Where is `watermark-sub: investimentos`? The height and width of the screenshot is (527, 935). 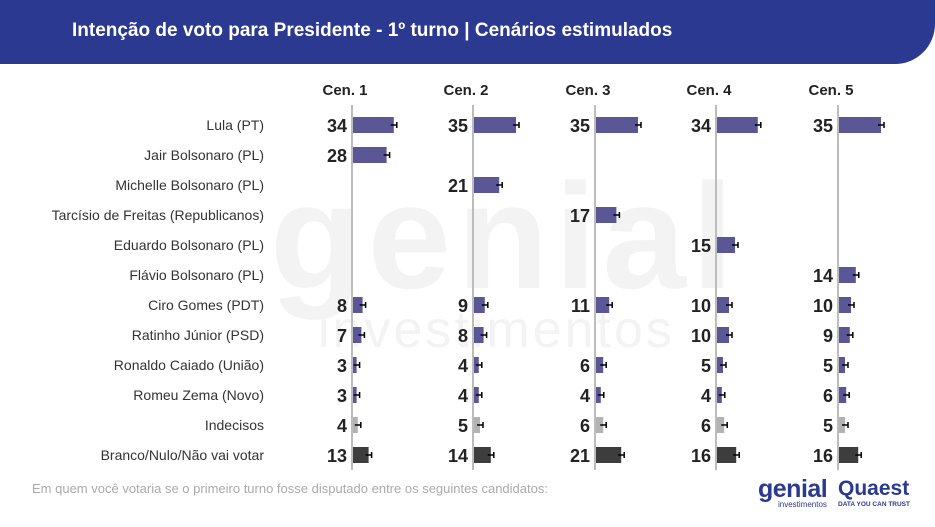 watermark-sub: investimentos is located at coordinates (496, 330).